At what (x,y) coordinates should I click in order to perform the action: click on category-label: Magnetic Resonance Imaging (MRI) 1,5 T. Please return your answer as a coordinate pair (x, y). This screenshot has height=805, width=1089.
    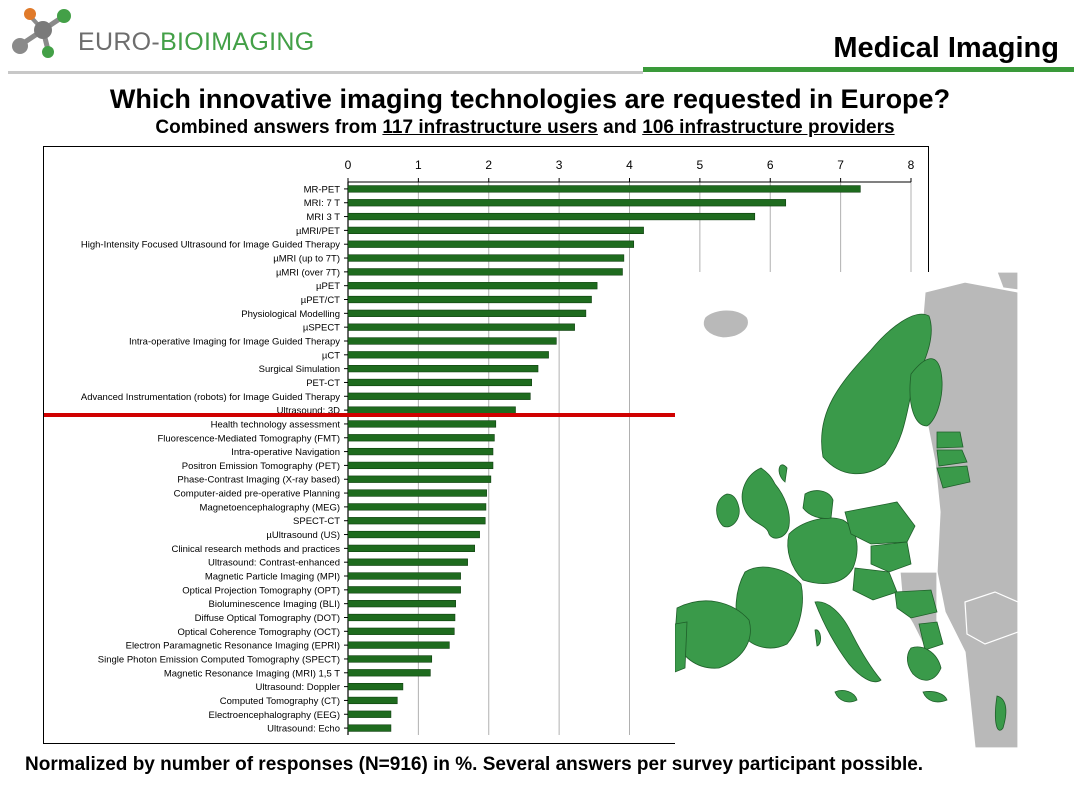
    Looking at the image, I should click on (252, 673).